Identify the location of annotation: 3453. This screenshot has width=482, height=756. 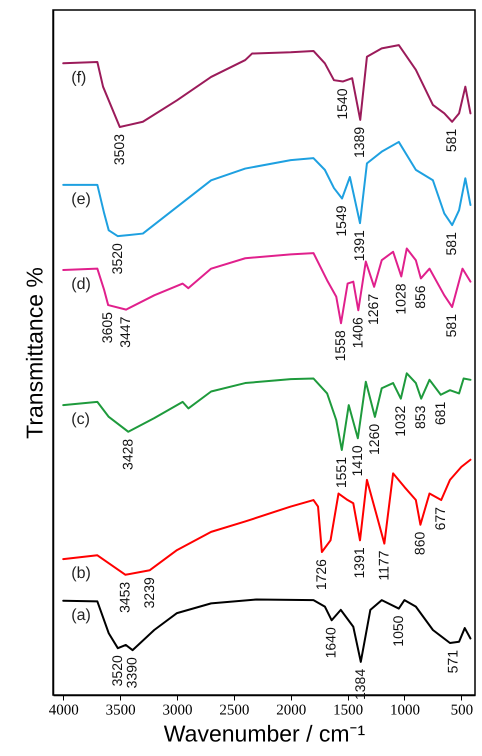
(124, 597).